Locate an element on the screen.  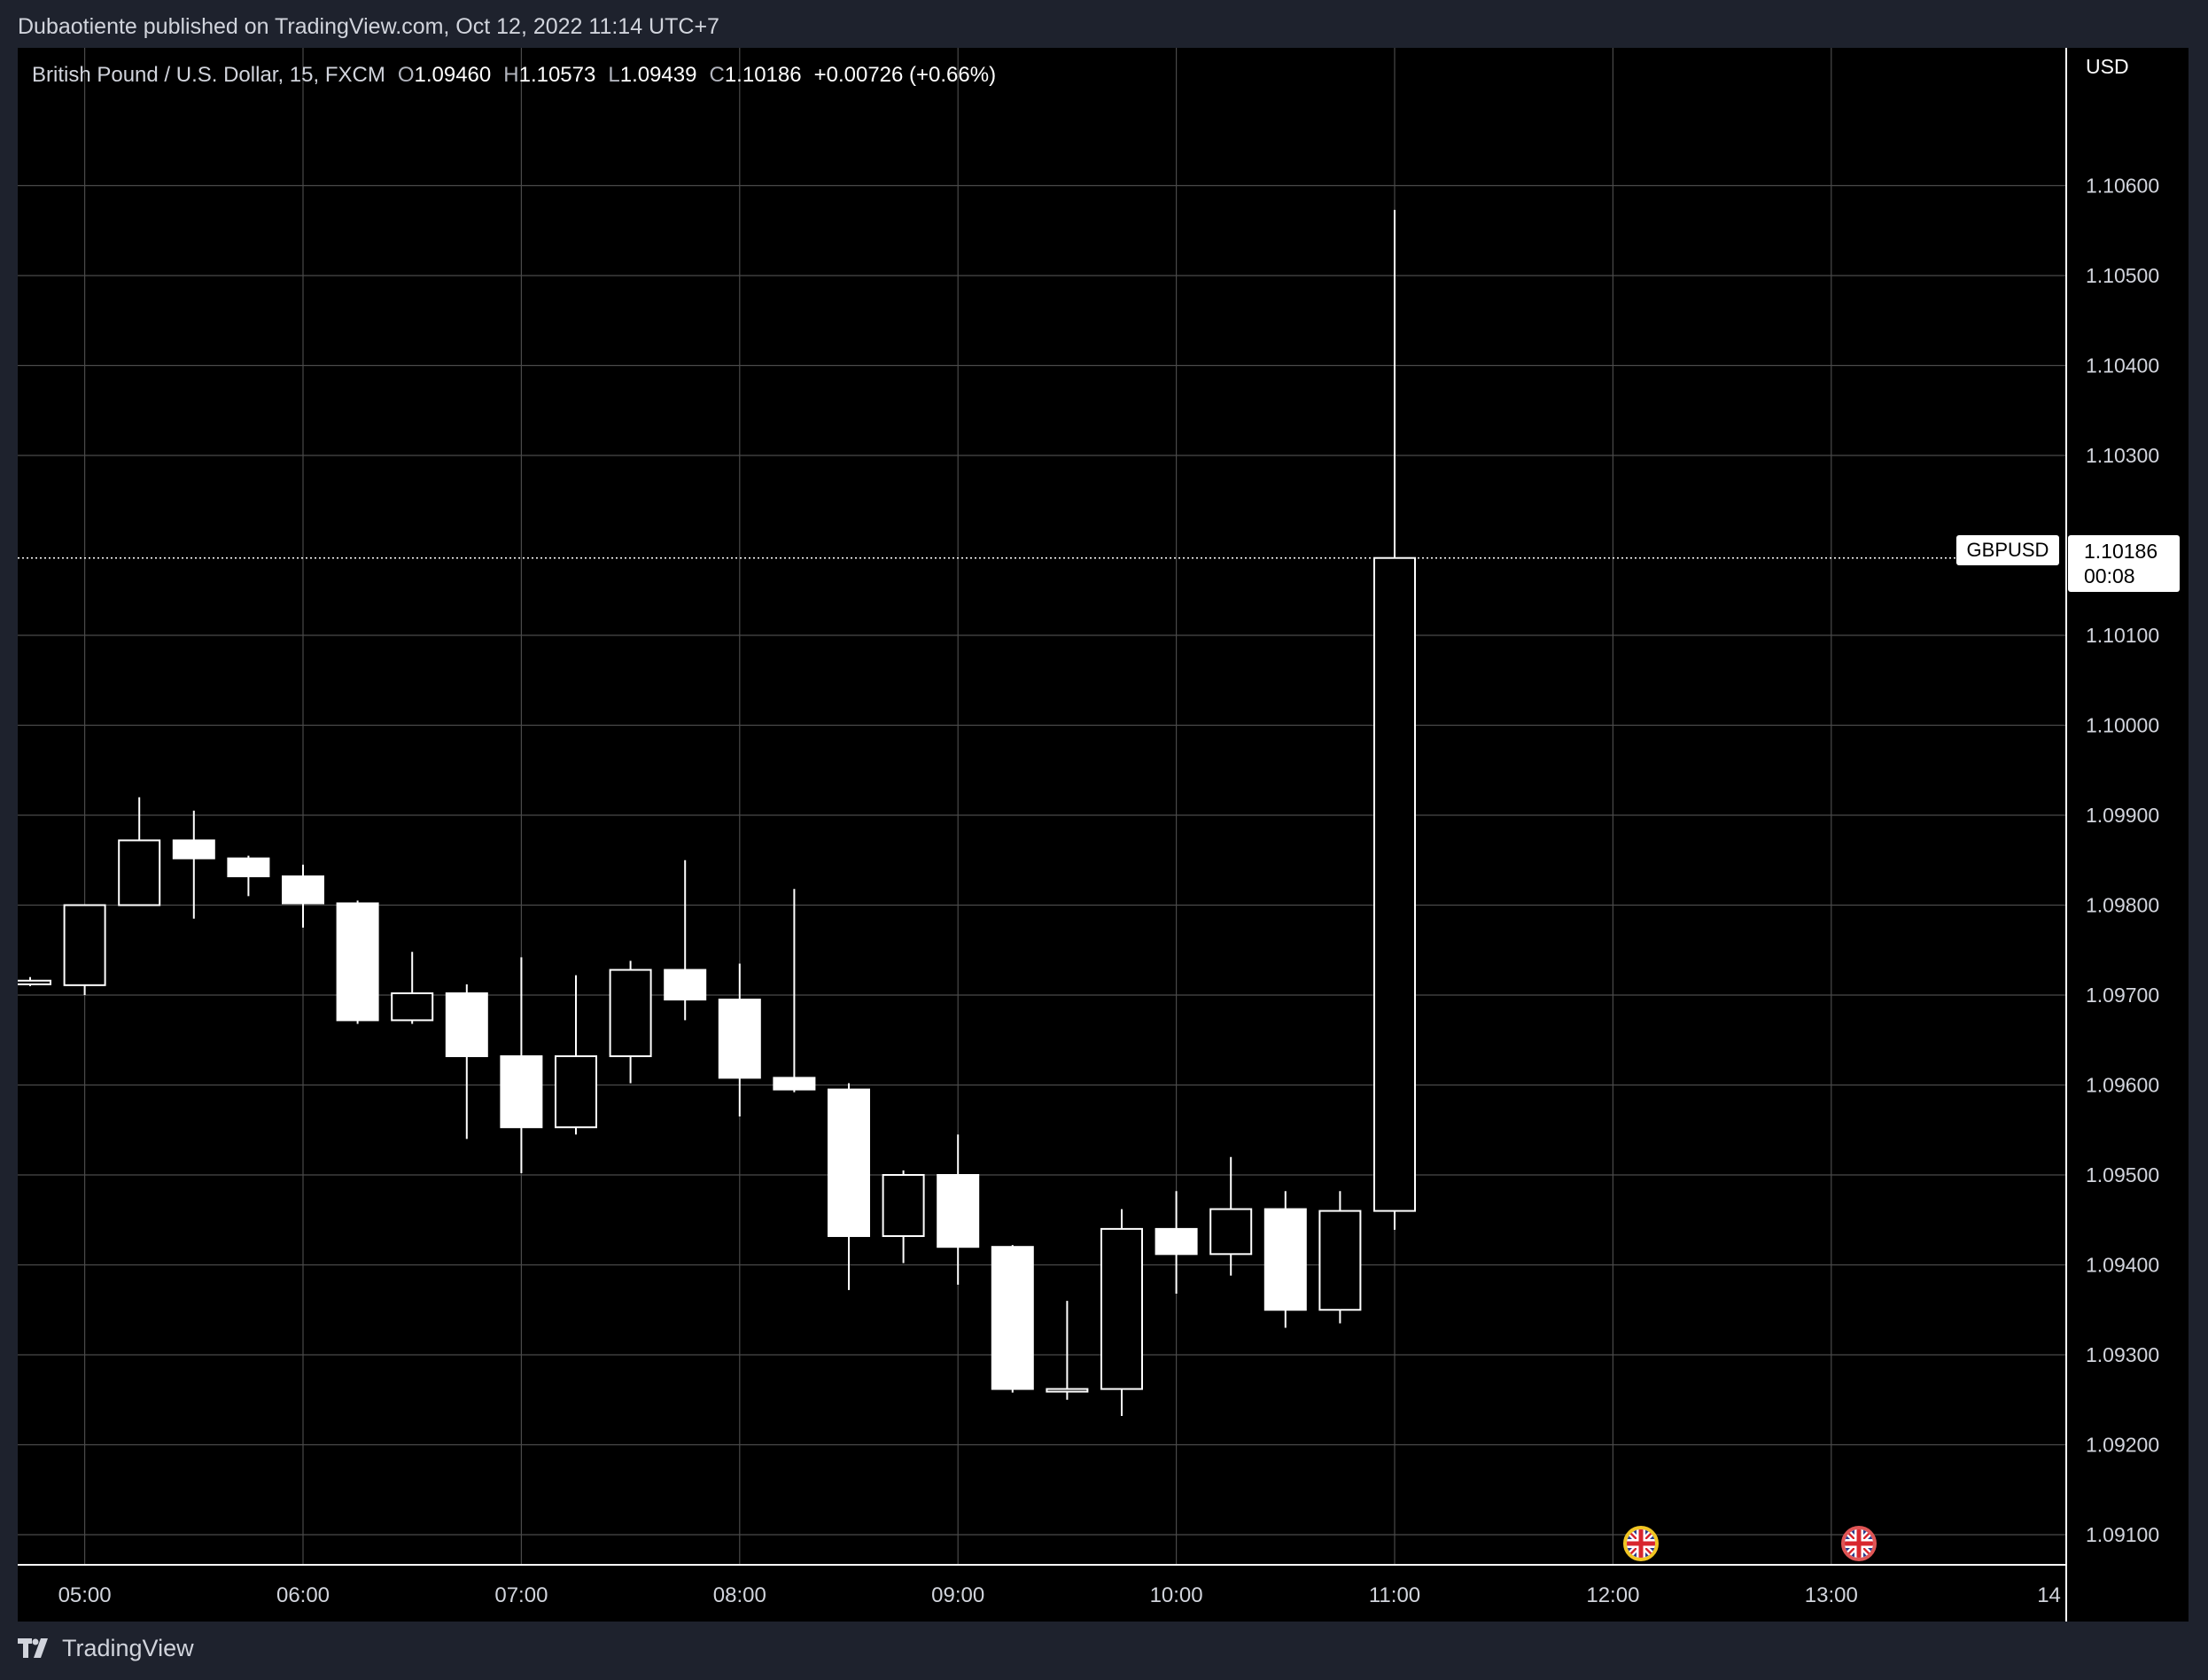
price-tick-label: 1.10400 is located at coordinates (2122, 365).